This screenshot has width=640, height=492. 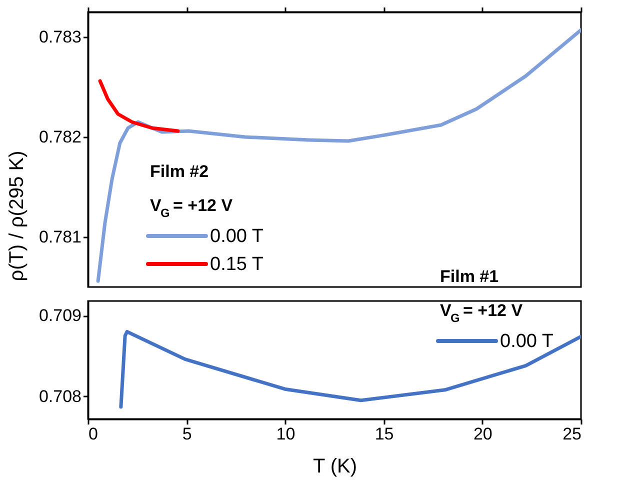 I want to click on y-tick-label: 0.709, so click(x=60, y=316).